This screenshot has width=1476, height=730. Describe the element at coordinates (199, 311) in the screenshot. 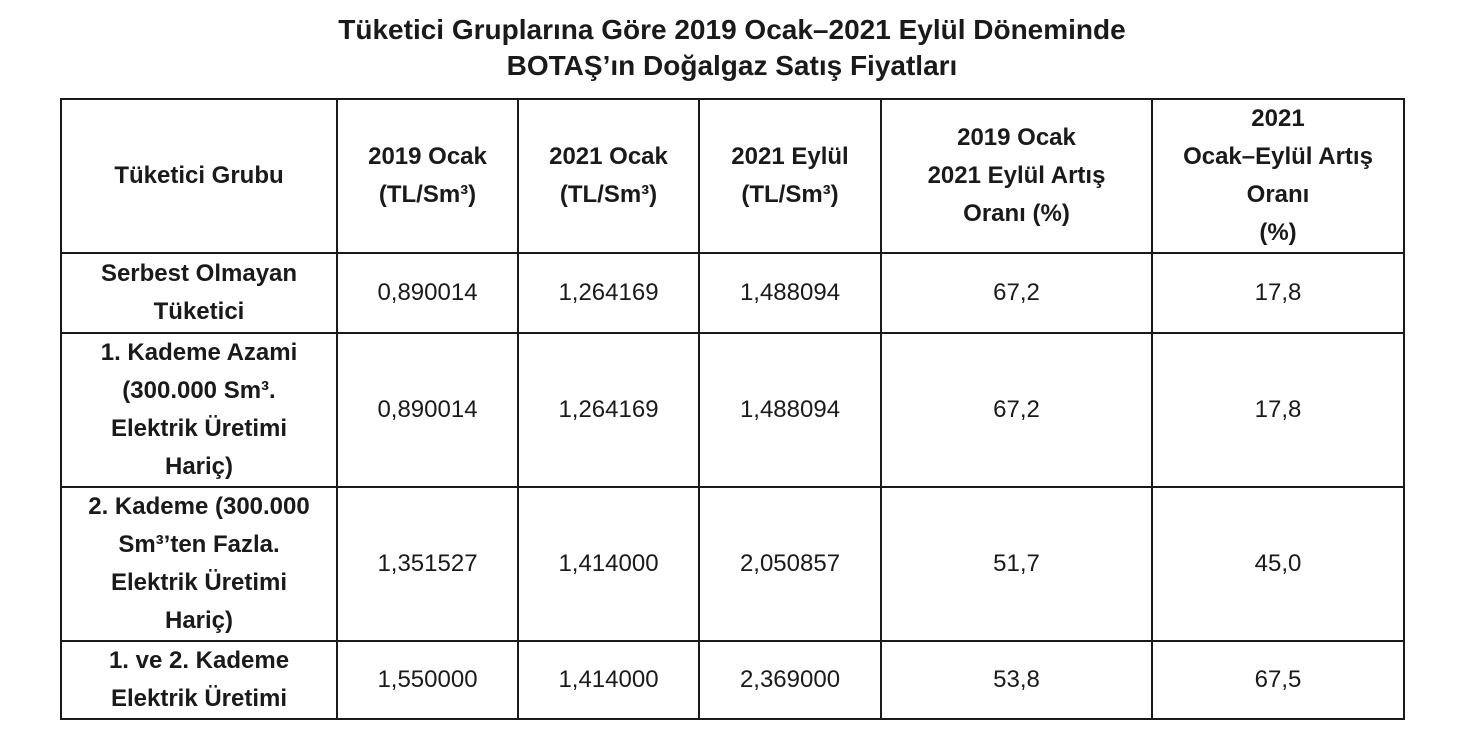

I see `group-text: Tüketici` at that location.